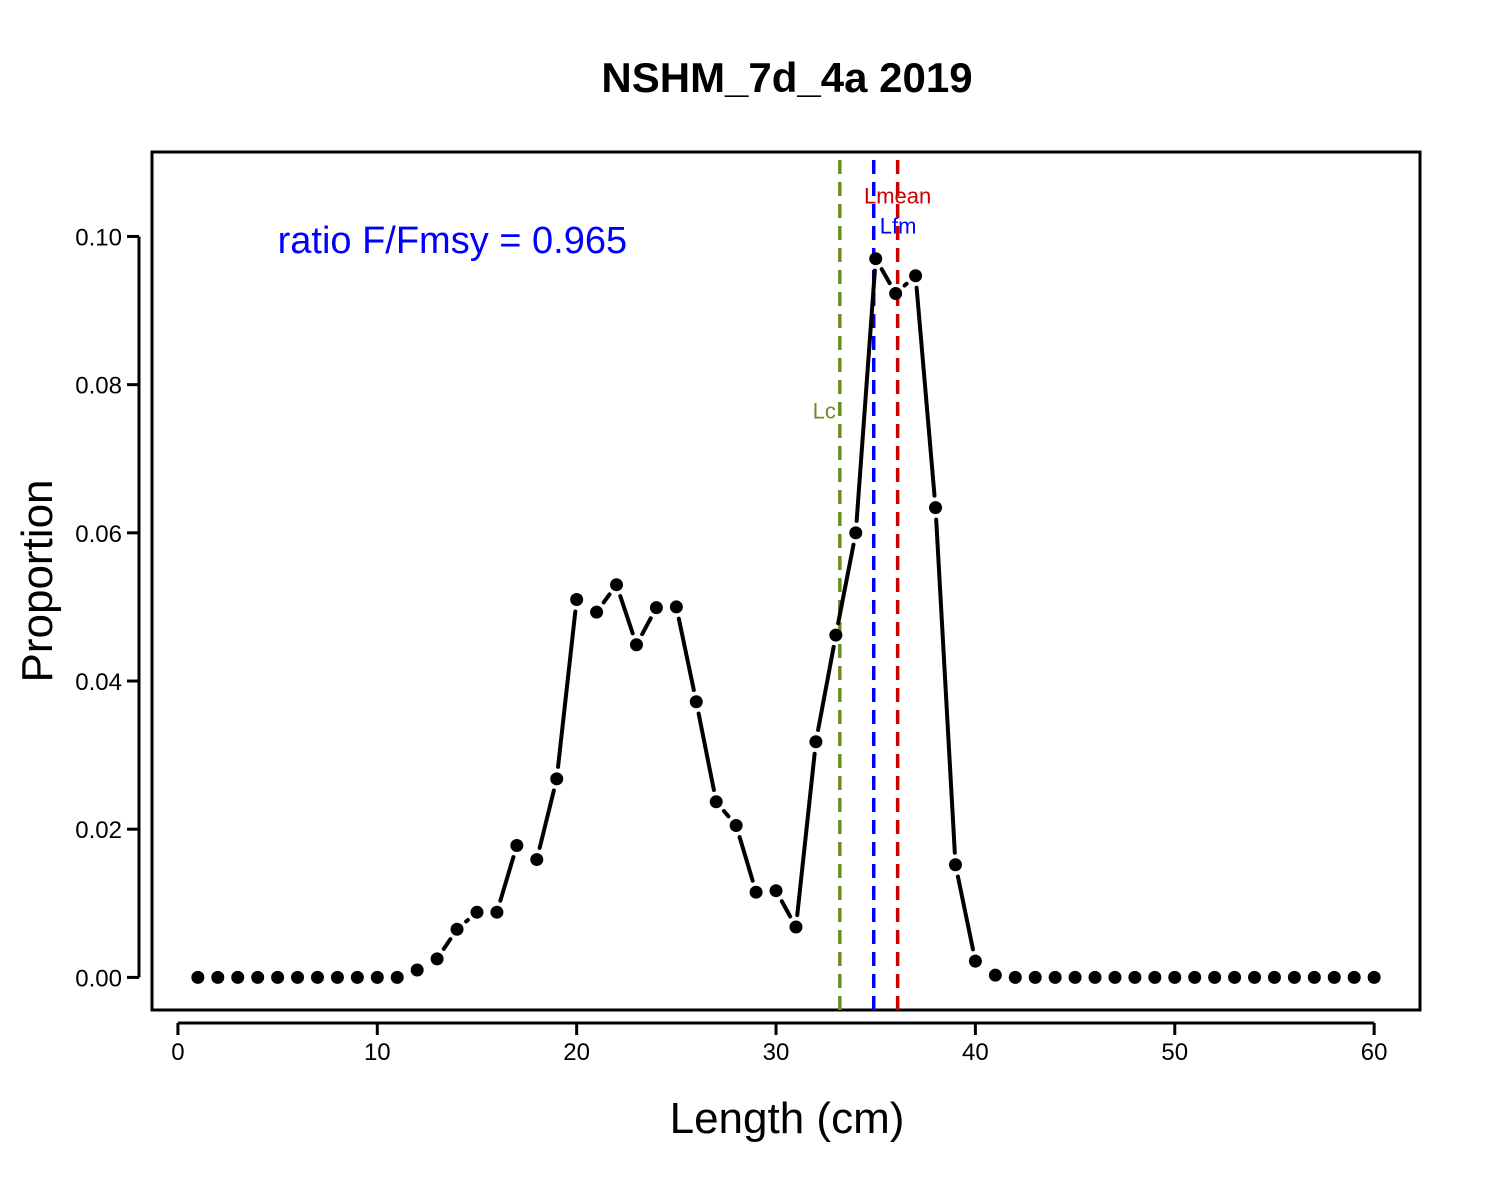 The image size is (1500, 1200). I want to click on x-tick-label: 40, so click(975, 1052).